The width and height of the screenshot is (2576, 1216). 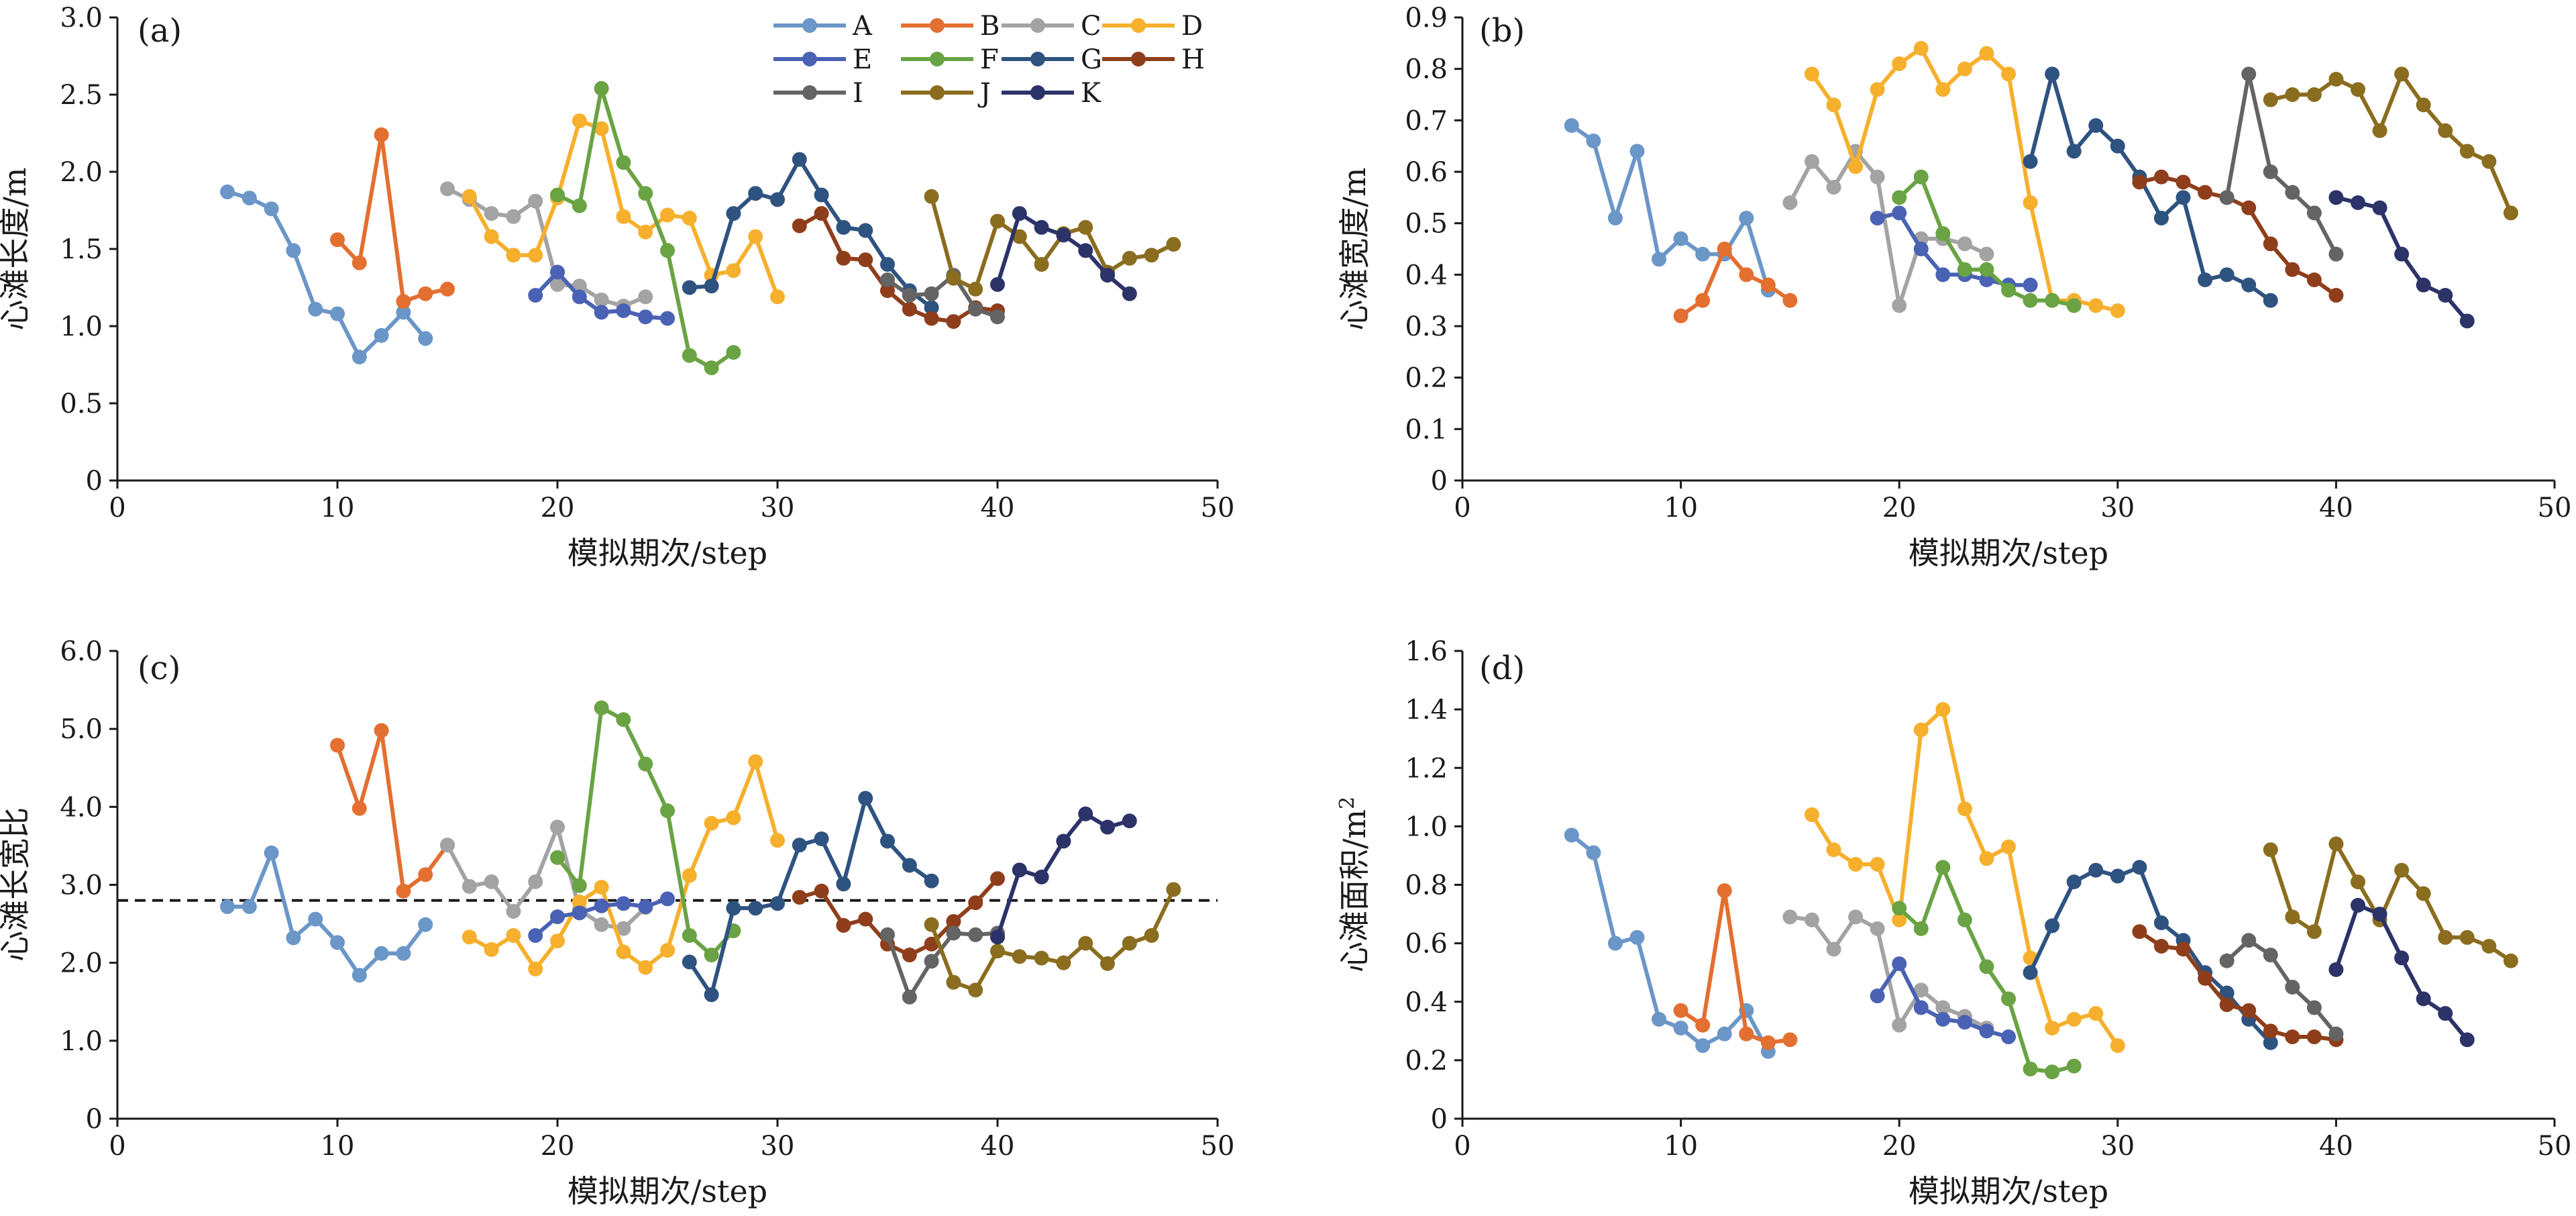 What do you see at coordinates (1426, 826) in the screenshot?
I see `y-tick-label: 1.0` at bounding box center [1426, 826].